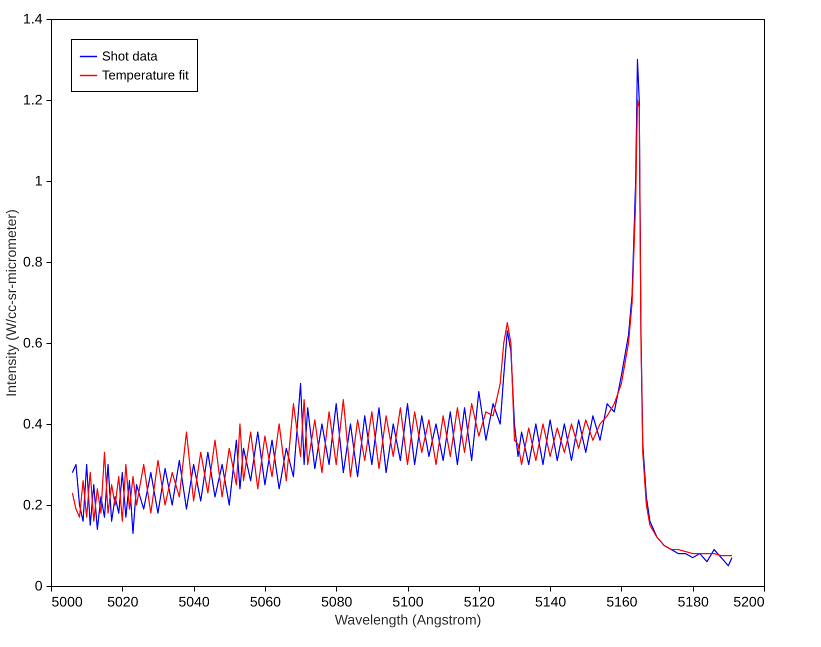 This screenshot has height=647, width=821. What do you see at coordinates (130, 56) in the screenshot?
I see `legend-label: Shot data` at bounding box center [130, 56].